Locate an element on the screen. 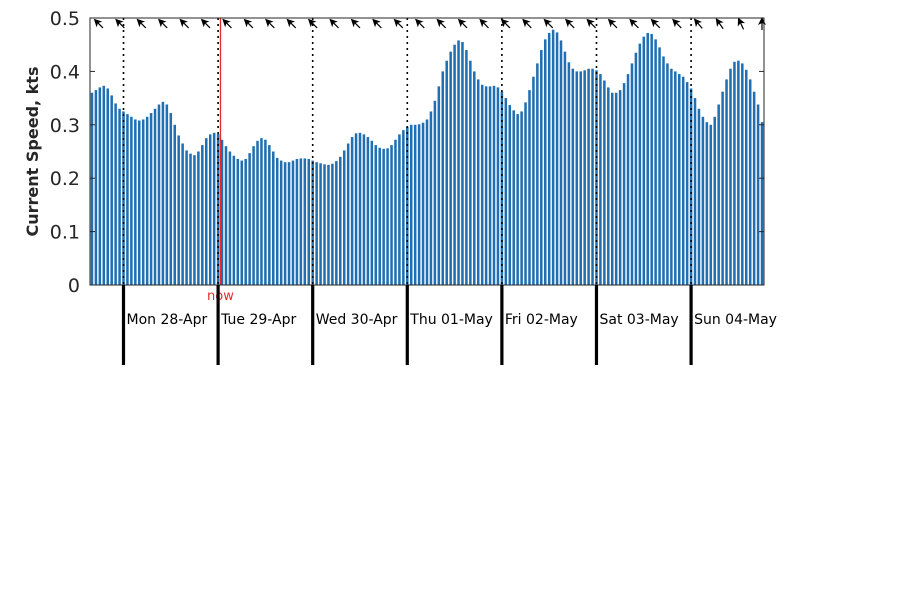 This screenshot has height=600, width=900. day-label: Wed 30-Apr is located at coordinates (357, 320).